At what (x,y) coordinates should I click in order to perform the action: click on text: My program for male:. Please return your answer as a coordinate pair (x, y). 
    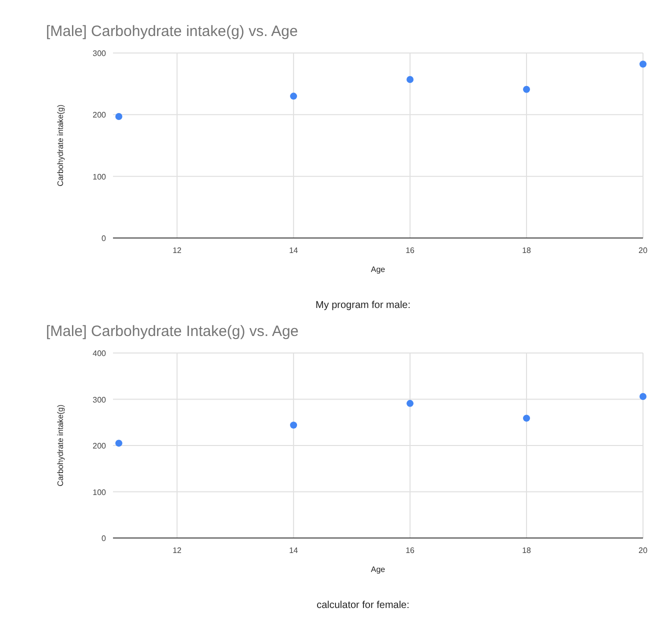
    Looking at the image, I should click on (363, 305).